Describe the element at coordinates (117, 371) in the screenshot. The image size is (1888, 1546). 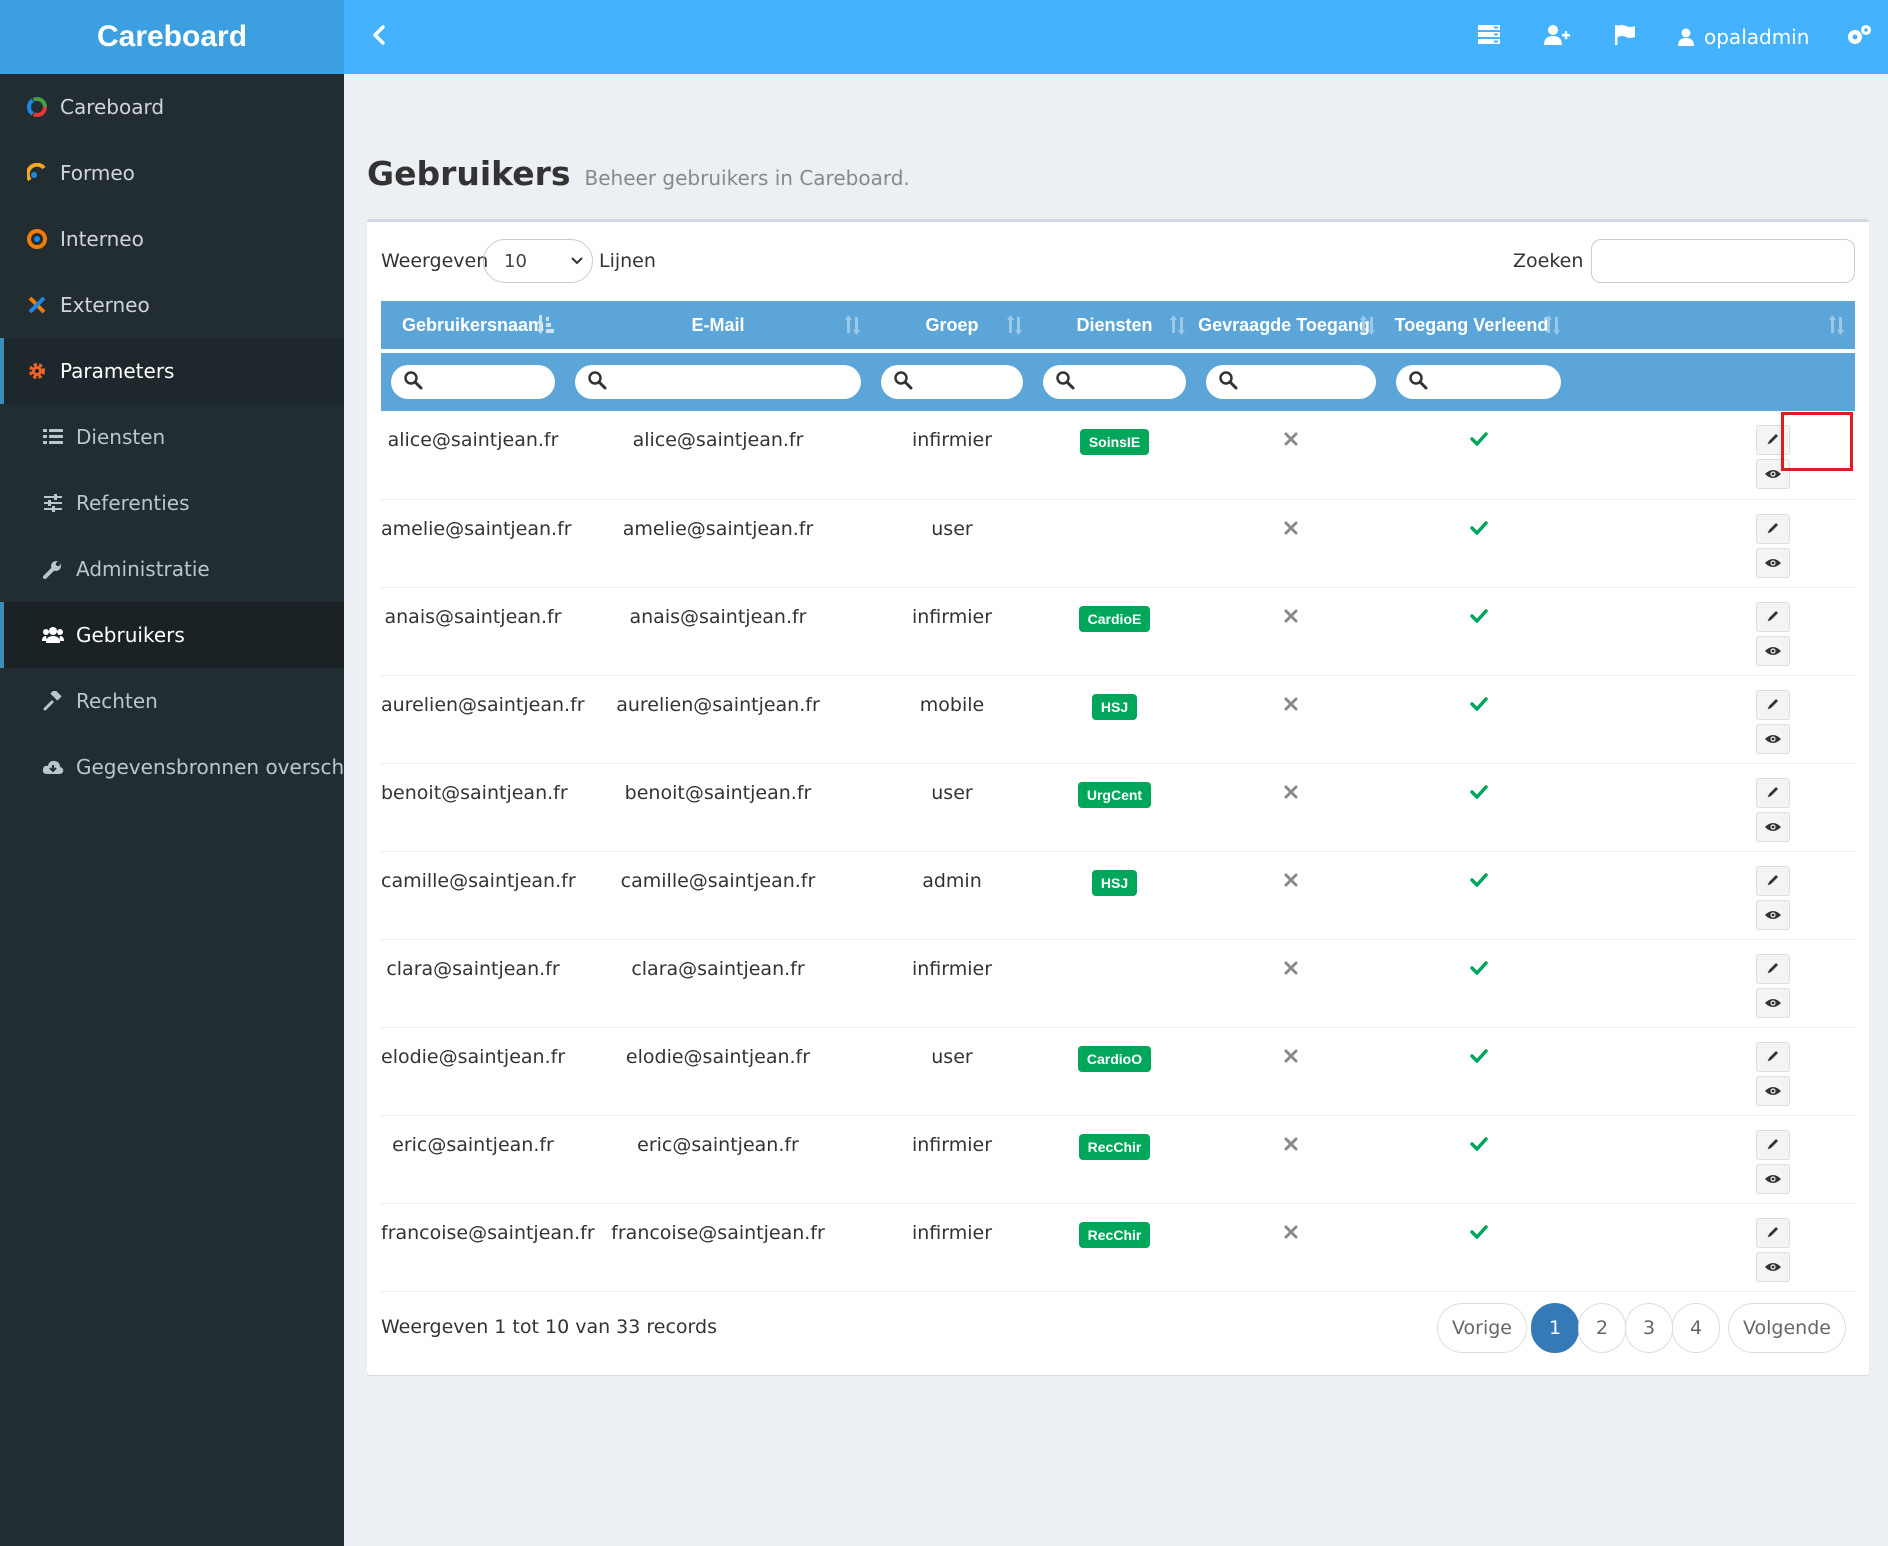
I see `sidebar-item-label: Parameters` at that location.